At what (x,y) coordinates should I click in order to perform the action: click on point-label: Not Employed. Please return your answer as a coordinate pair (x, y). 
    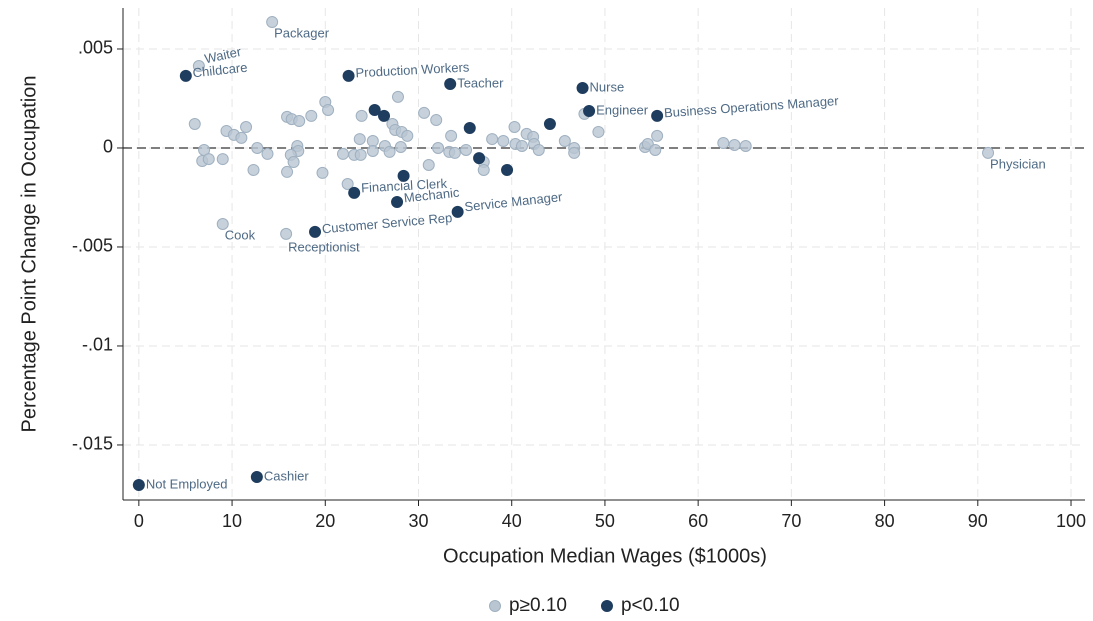
    Looking at the image, I should click on (187, 483).